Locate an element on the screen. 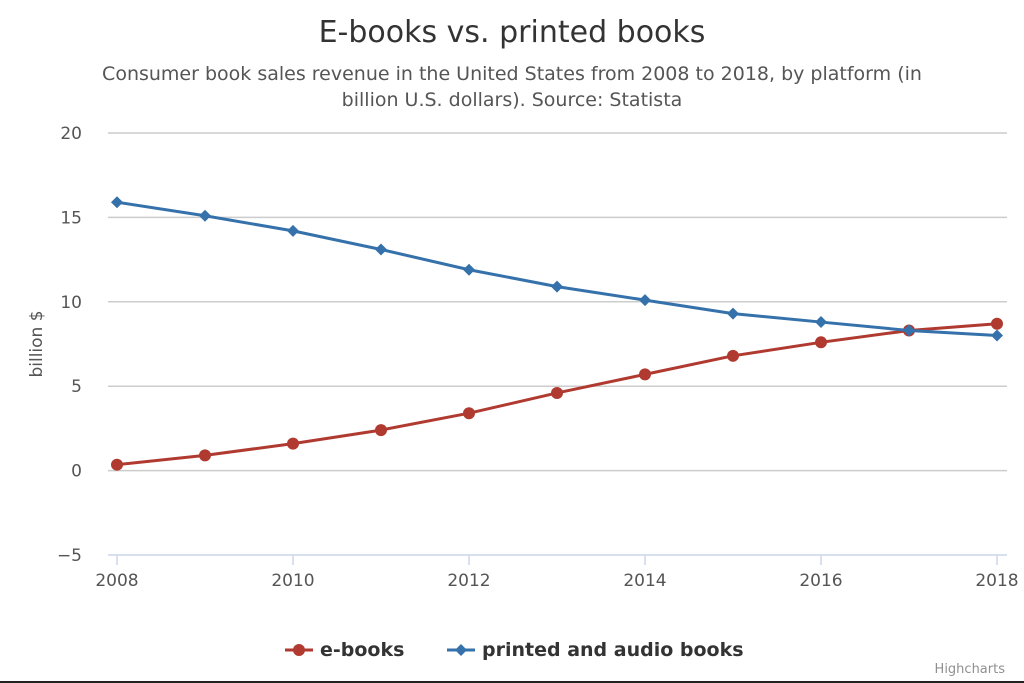 This screenshot has height=683, width=1024. y-tick-label: 10 is located at coordinates (71, 303).